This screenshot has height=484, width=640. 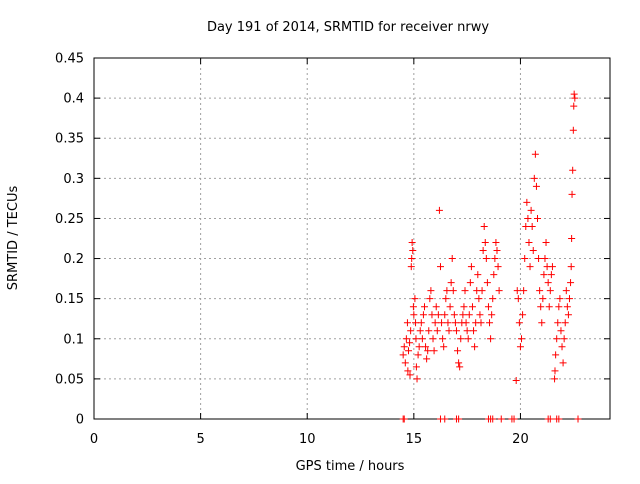 I want to click on x-axis-label: GPS time / hours, so click(x=350, y=466).